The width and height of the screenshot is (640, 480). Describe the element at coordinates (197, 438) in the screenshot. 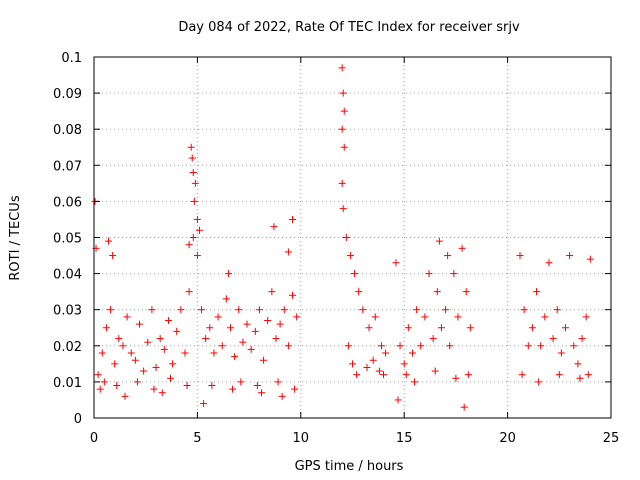

I see `x-tick-label: 5` at that location.